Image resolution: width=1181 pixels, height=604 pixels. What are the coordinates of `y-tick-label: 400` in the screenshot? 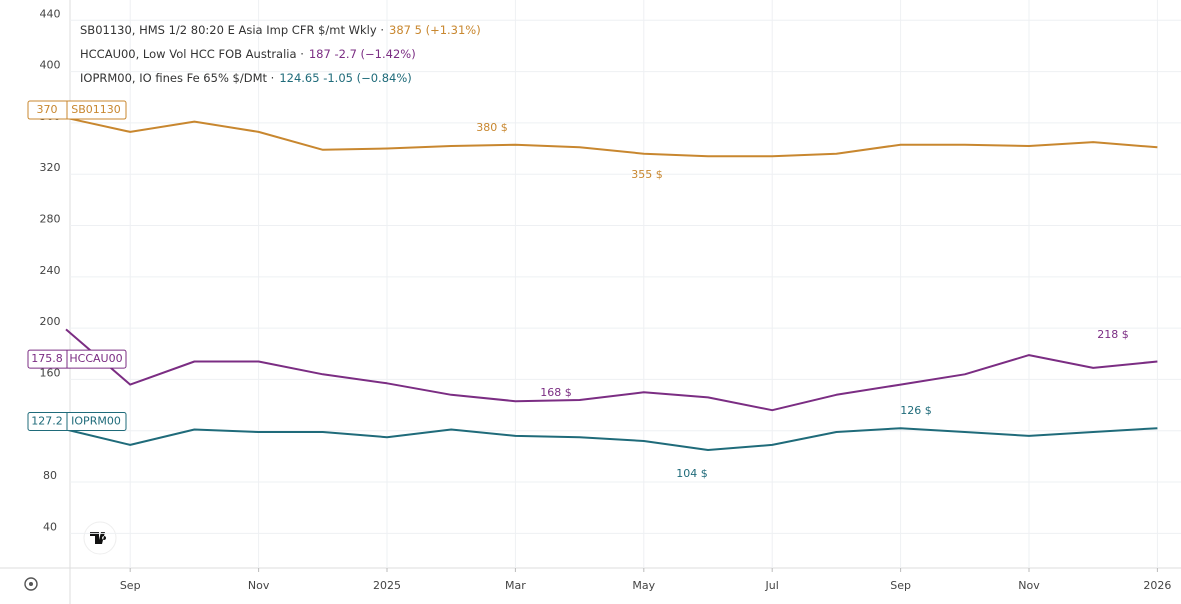 It's located at (50, 65).